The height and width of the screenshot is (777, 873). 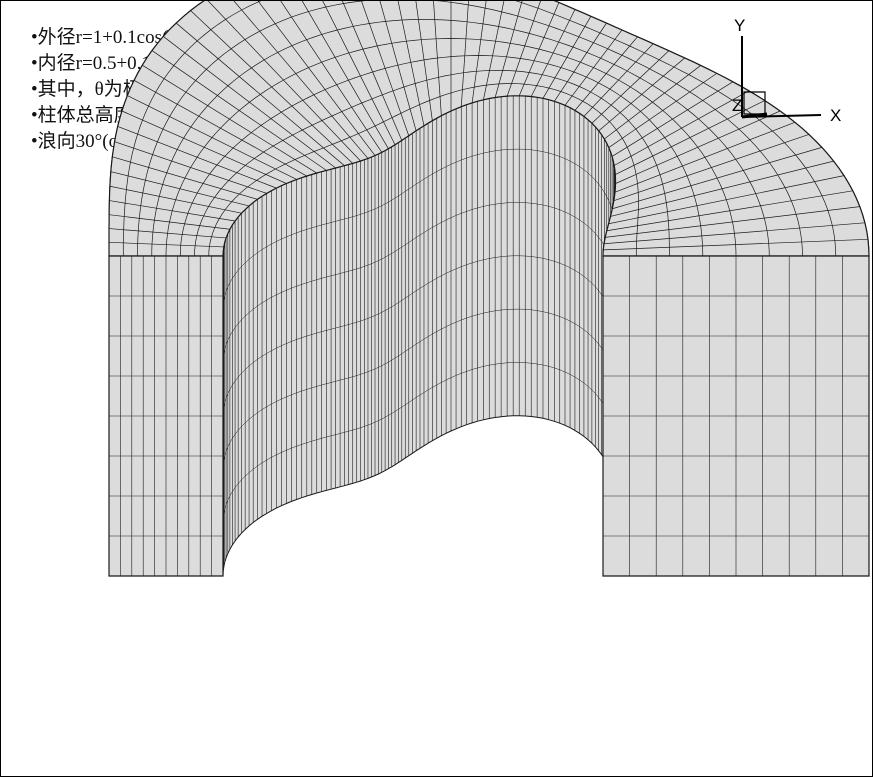 I want to click on x-axis-label: X, so click(x=835, y=115).